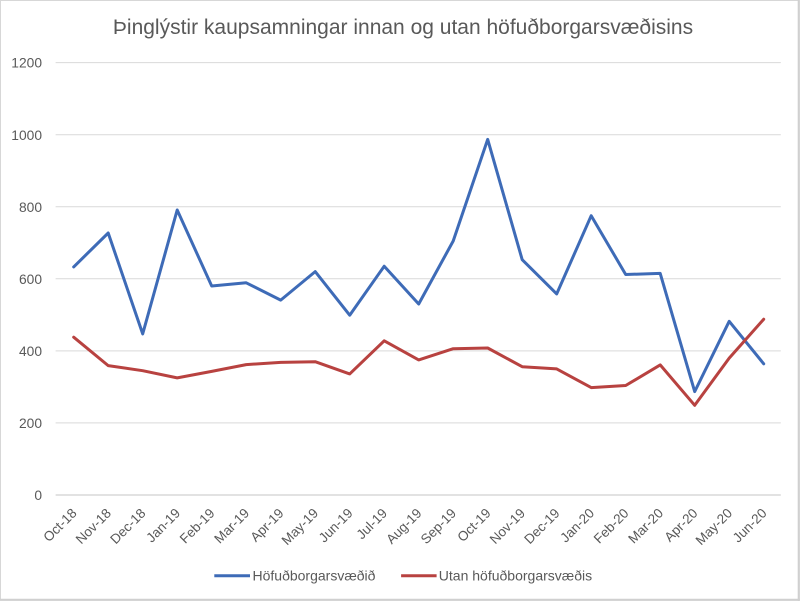  Describe the element at coordinates (197, 526) in the screenshot. I see `svg-text: Feb-19` at that location.